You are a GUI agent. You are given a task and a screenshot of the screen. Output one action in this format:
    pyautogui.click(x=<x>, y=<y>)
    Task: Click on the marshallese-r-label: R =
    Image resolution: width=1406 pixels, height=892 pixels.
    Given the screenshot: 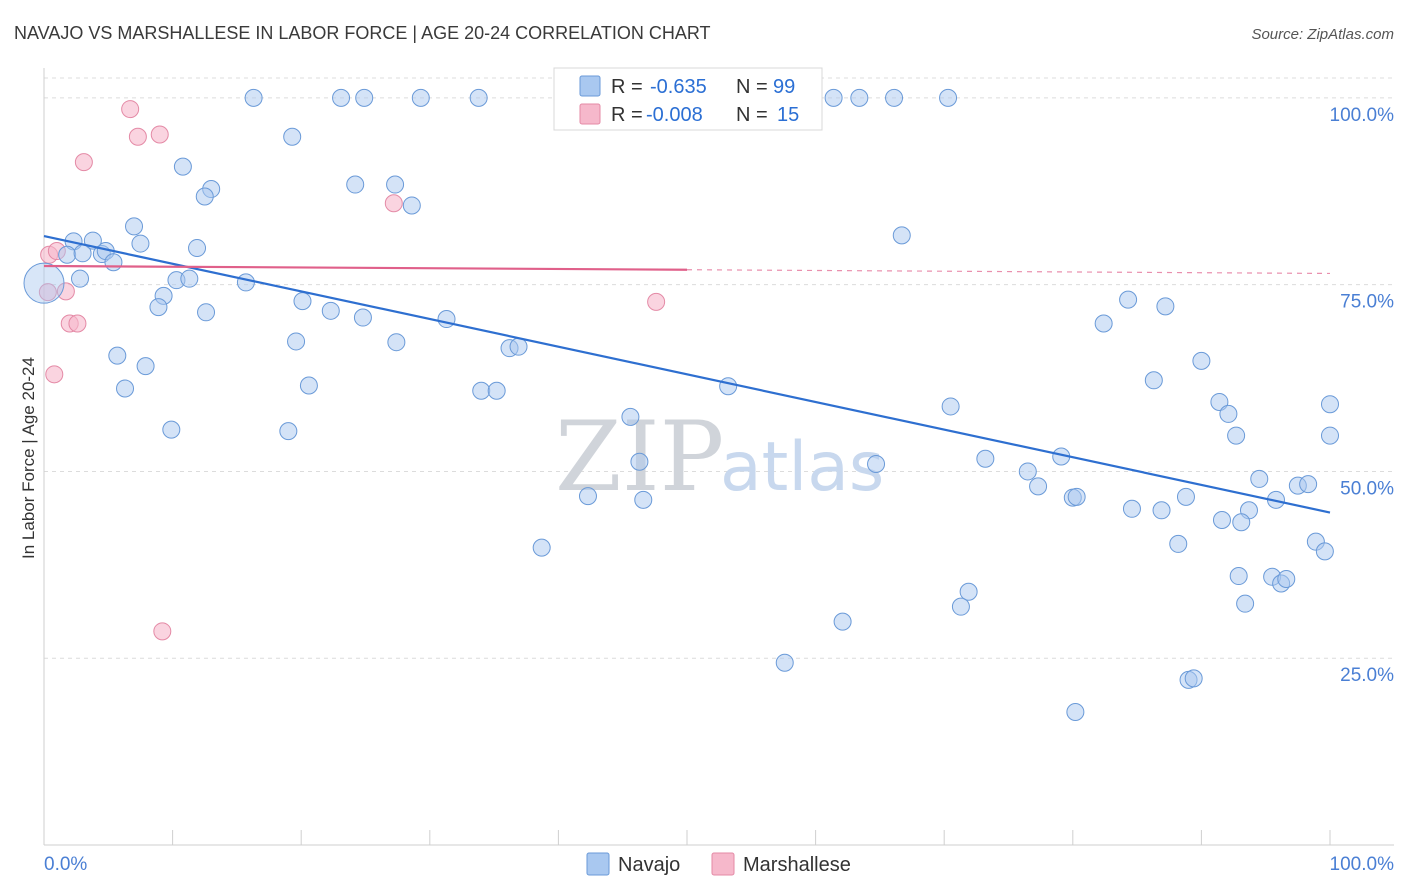 What is the action you would take?
    pyautogui.click(x=627, y=115)
    